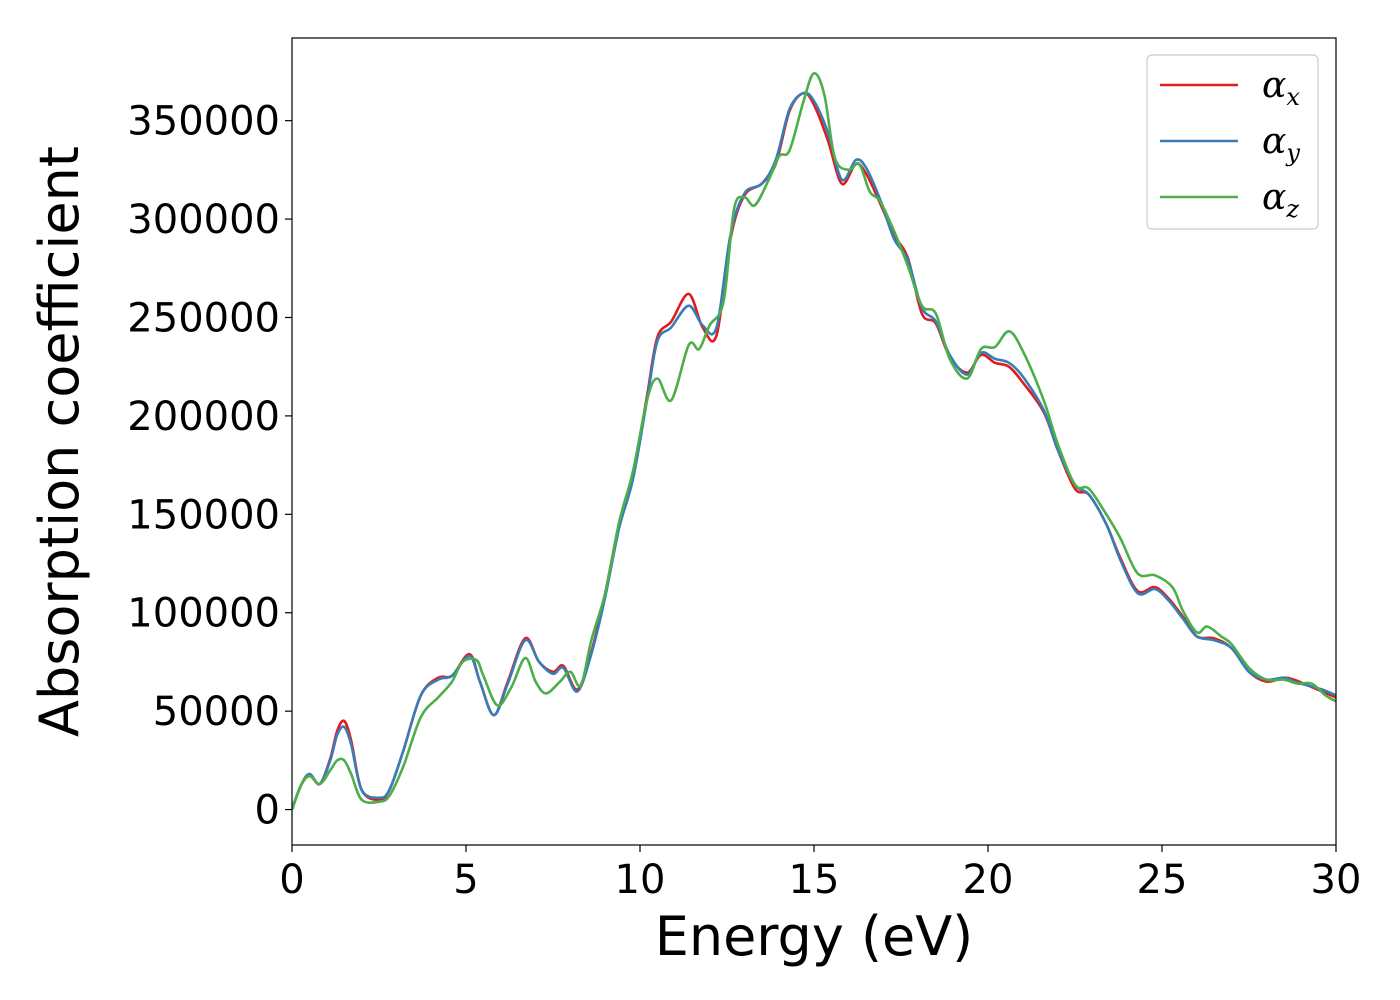  Describe the element at coordinates (203, 318) in the screenshot. I see `y-tick-label: 250000` at that location.